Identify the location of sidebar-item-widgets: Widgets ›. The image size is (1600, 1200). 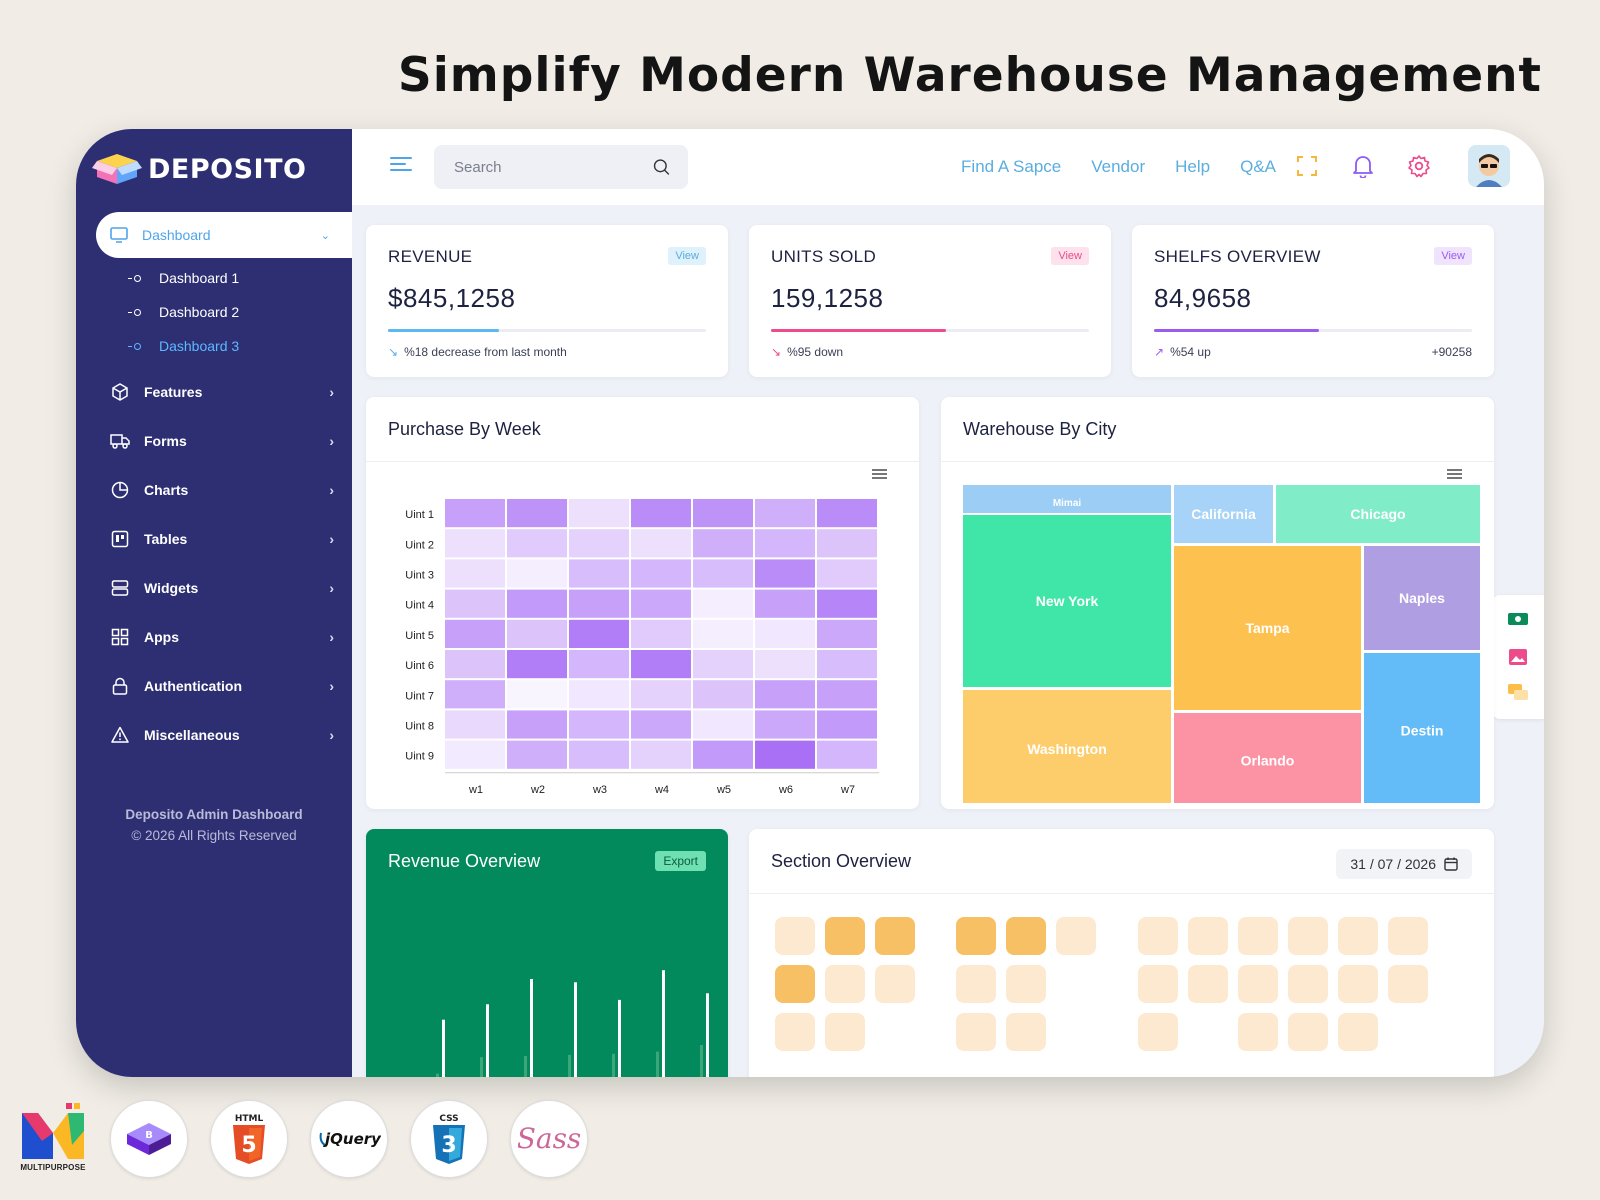
(222, 588).